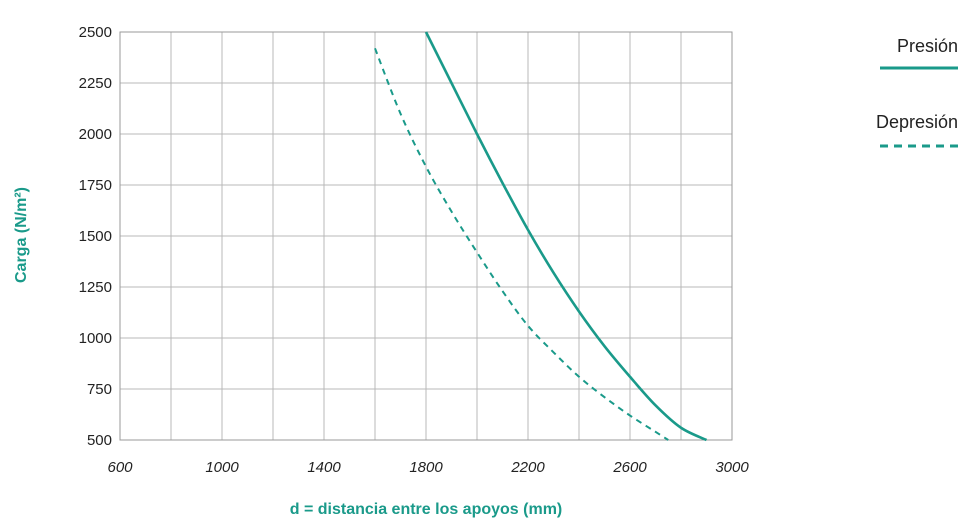  What do you see at coordinates (95, 338) in the screenshot?
I see `y-tick-label: 1000` at bounding box center [95, 338].